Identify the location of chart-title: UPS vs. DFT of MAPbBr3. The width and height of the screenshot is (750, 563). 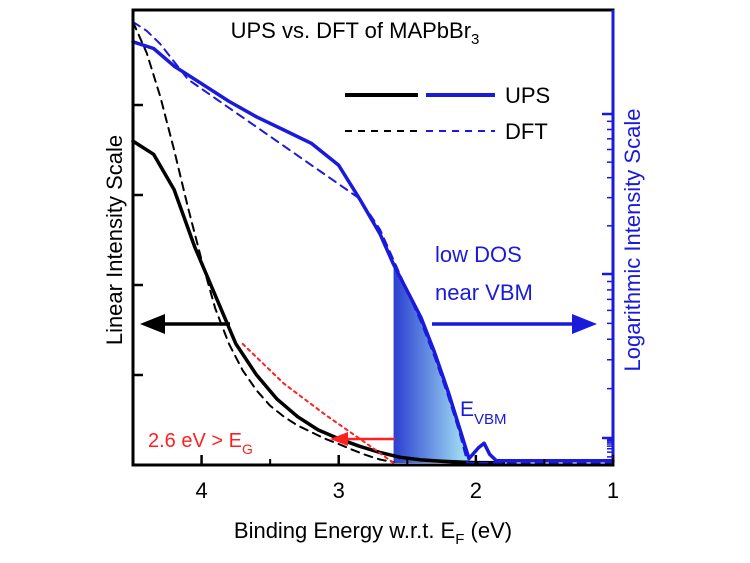
(355, 33).